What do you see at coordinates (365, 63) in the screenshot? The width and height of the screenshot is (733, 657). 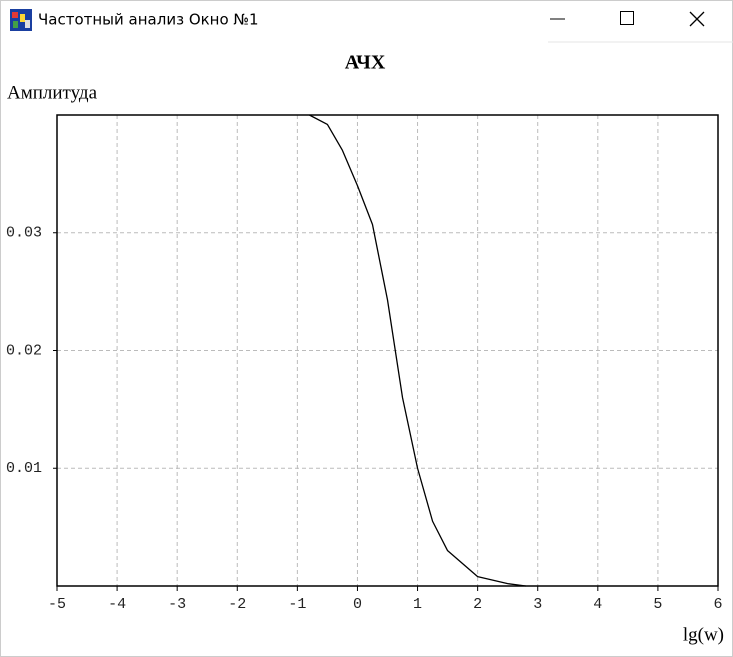 I see `chart-title: АЧХ` at bounding box center [365, 63].